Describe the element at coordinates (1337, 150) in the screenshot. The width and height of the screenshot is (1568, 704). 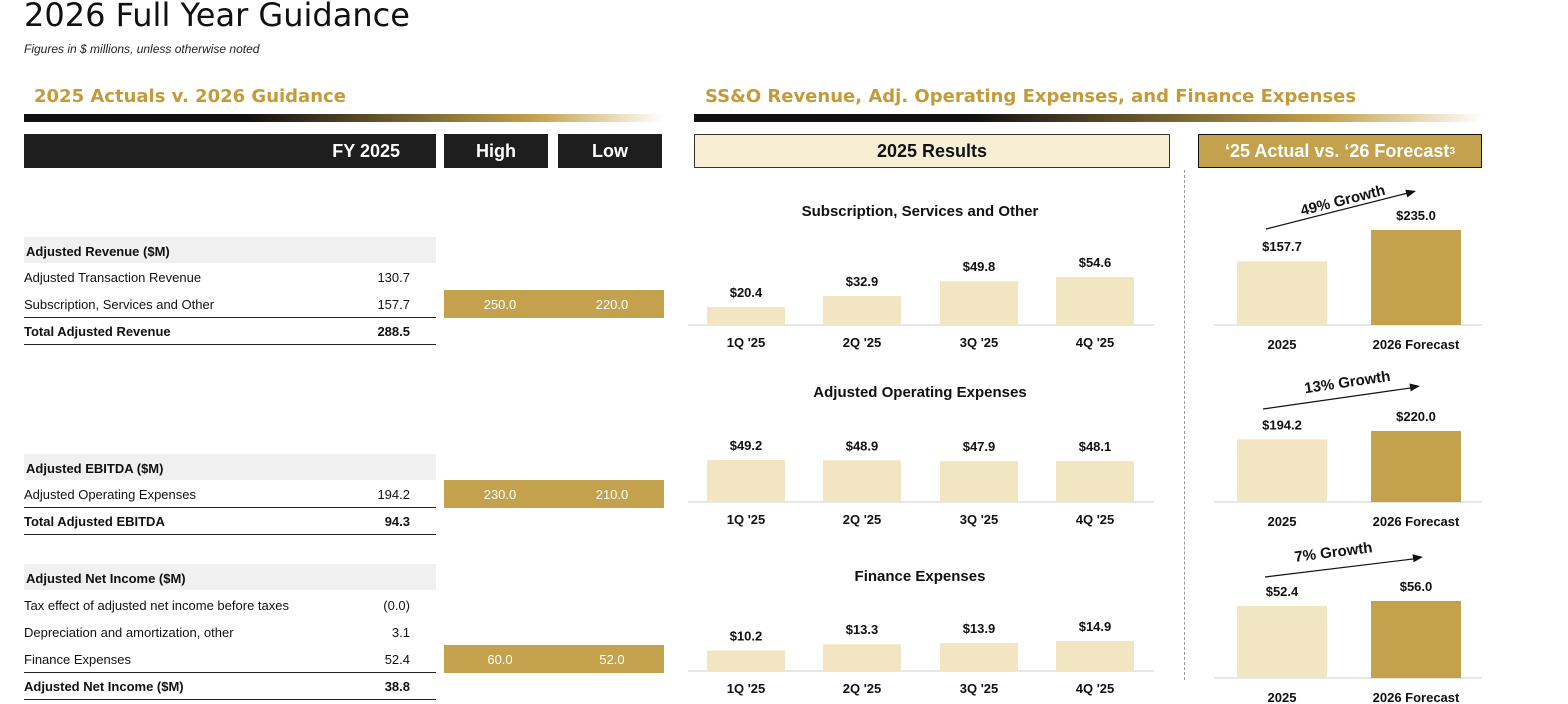
I see `forecast-header-text: ‘25 Actual vs. ‘26 Forecast` at that location.